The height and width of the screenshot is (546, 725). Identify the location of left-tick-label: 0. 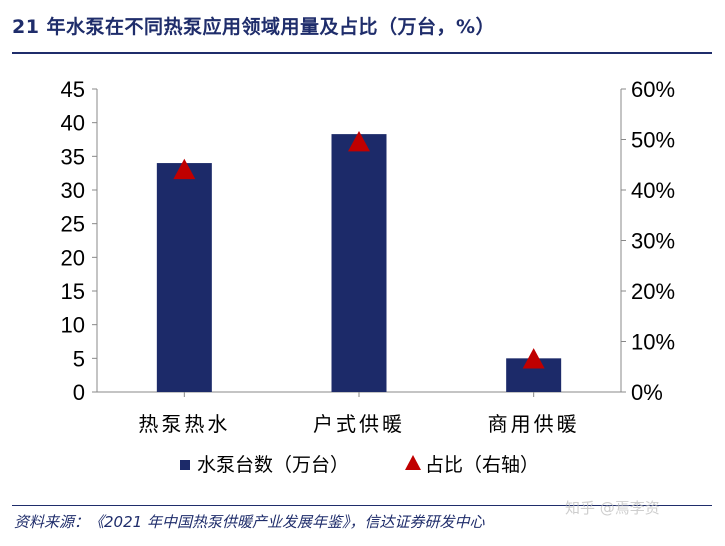
(79, 392).